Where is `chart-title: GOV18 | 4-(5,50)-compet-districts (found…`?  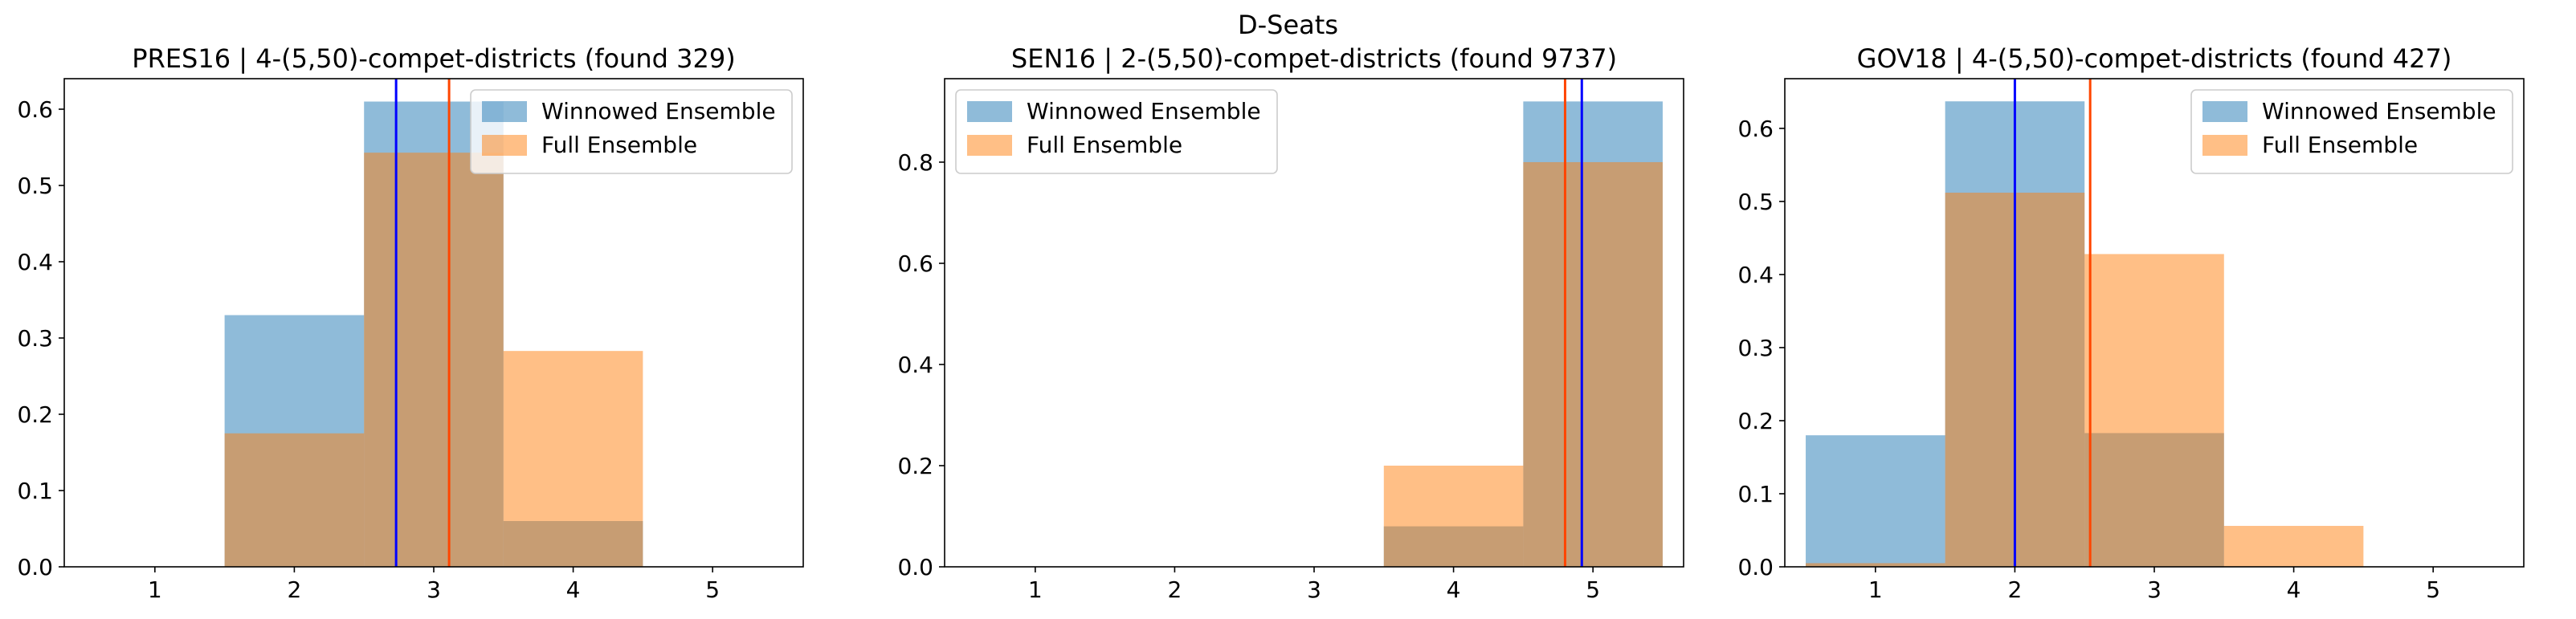
chart-title: GOV18 | 4-(5,50)-compet-districts (found… is located at coordinates (2154, 58).